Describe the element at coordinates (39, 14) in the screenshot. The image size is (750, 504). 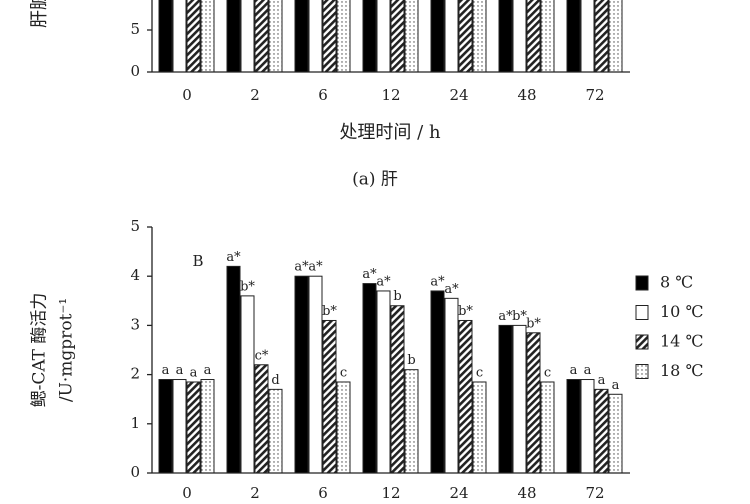
I see `y-axis-title: 肝脏` at that location.